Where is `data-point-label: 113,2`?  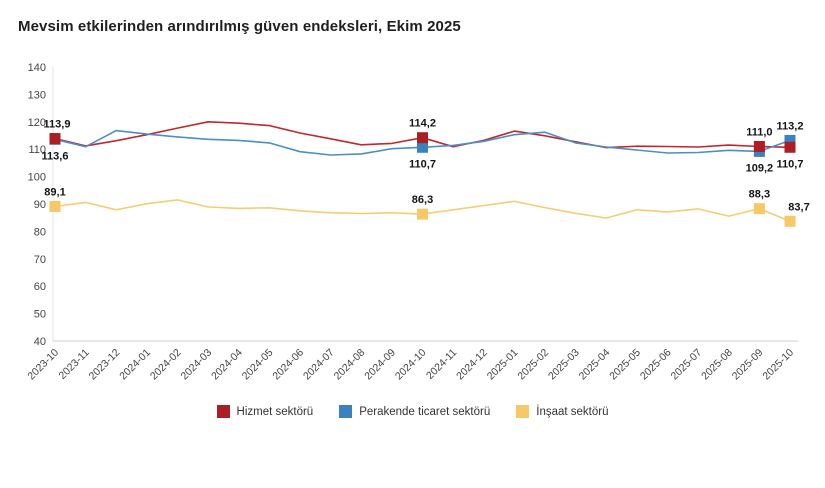 data-point-label: 113,2 is located at coordinates (790, 126).